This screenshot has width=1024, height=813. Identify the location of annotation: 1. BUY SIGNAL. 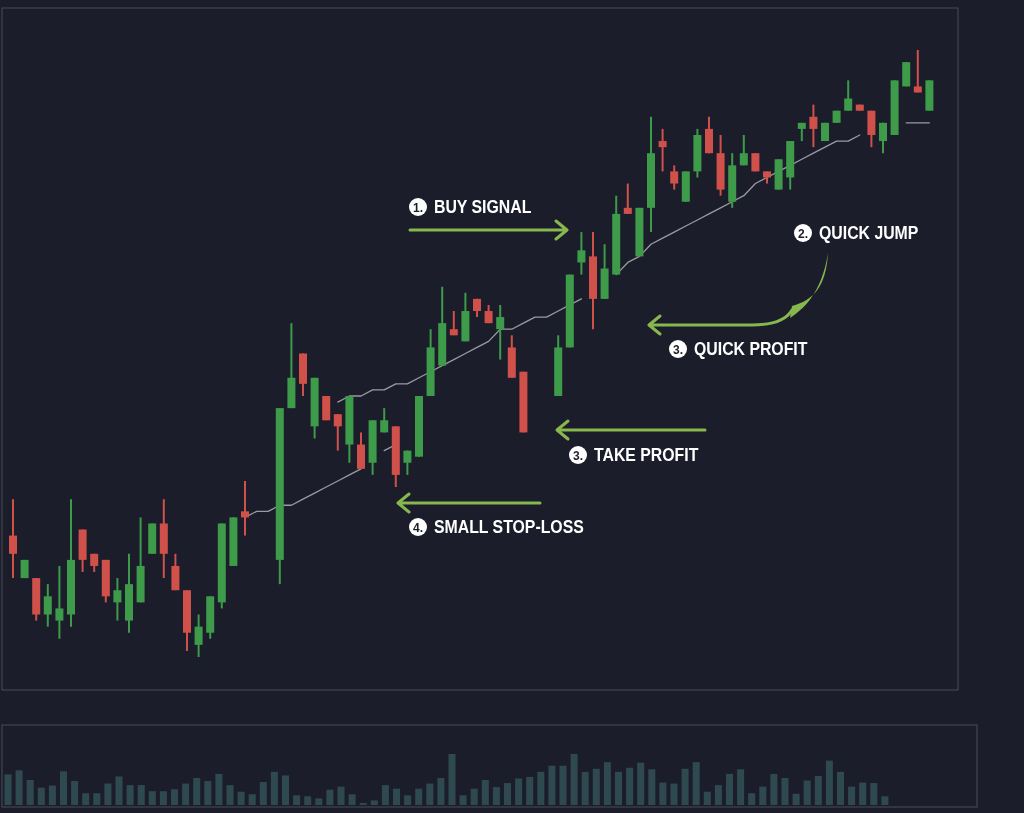
(472, 207).